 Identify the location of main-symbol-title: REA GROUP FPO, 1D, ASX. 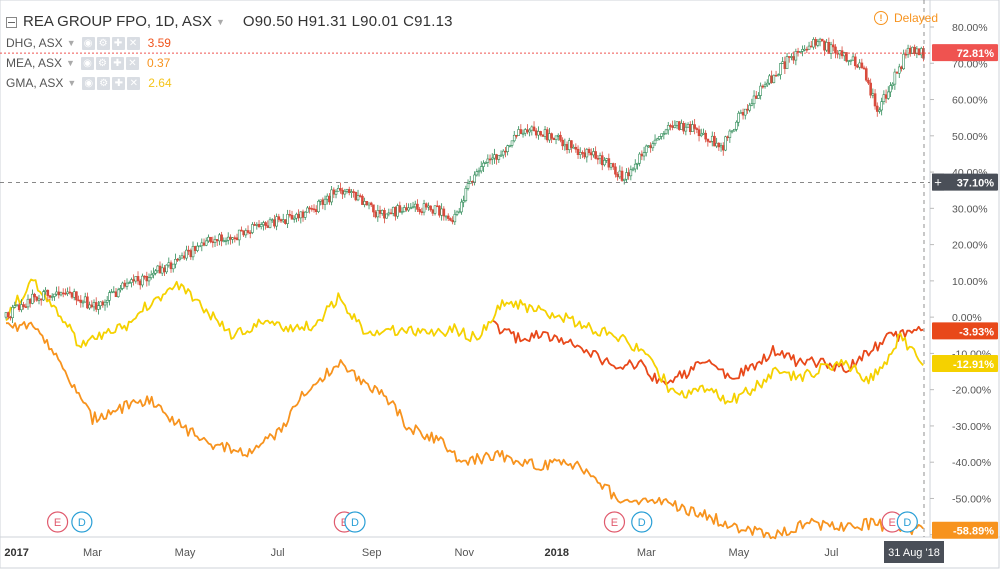
(117, 21).